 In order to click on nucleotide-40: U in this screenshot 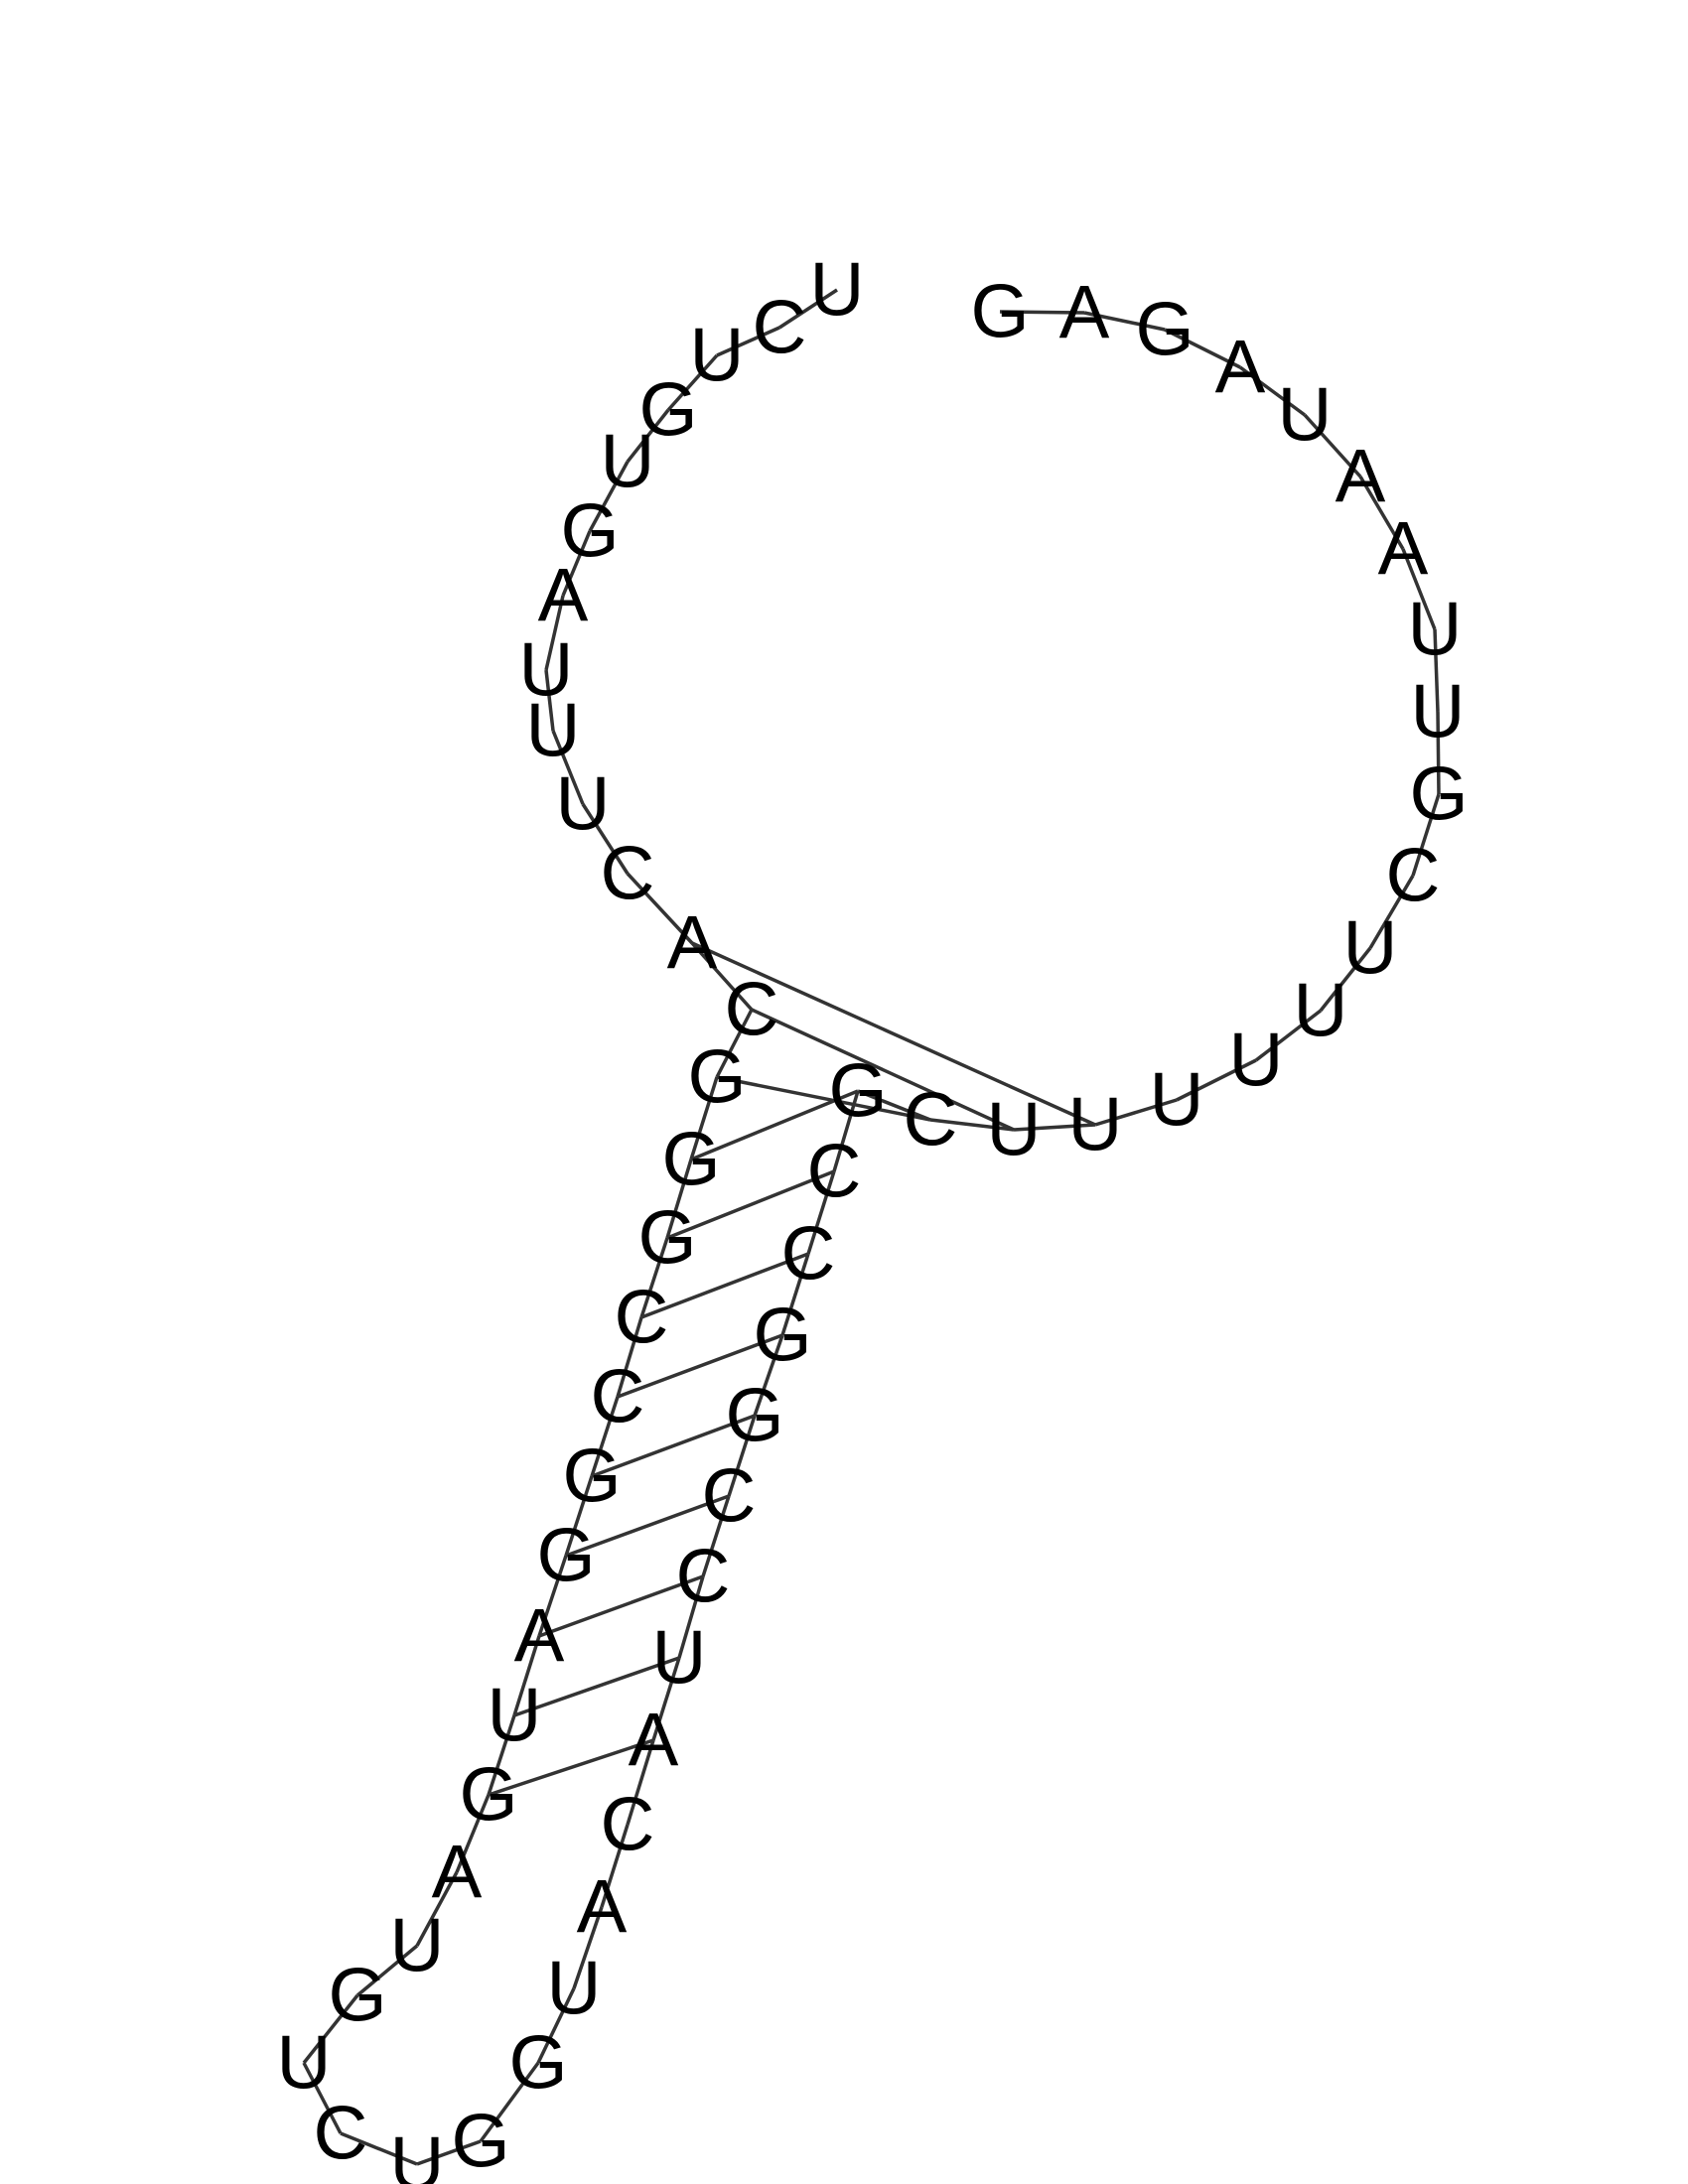, I will do `click(515, 1716)`.